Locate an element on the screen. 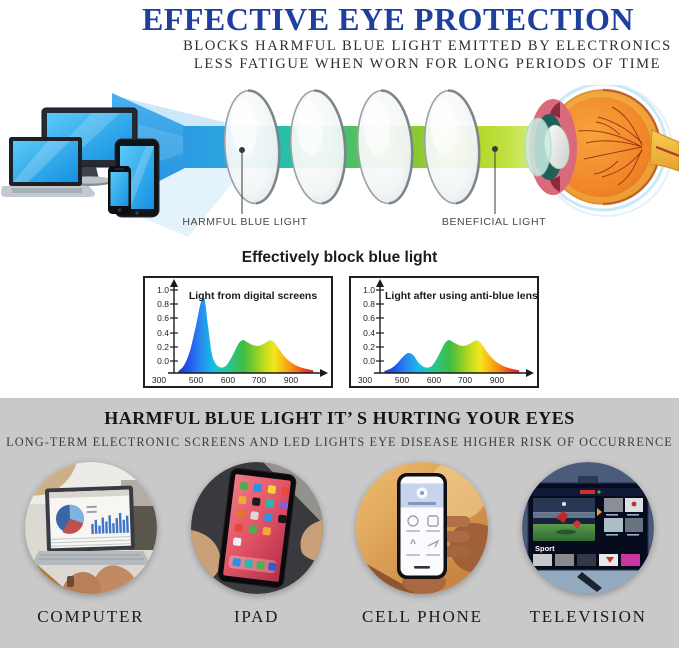 Image resolution: width=679 pixels, height=648 pixels. device-computer: COMPUTER is located at coordinates (91, 544).